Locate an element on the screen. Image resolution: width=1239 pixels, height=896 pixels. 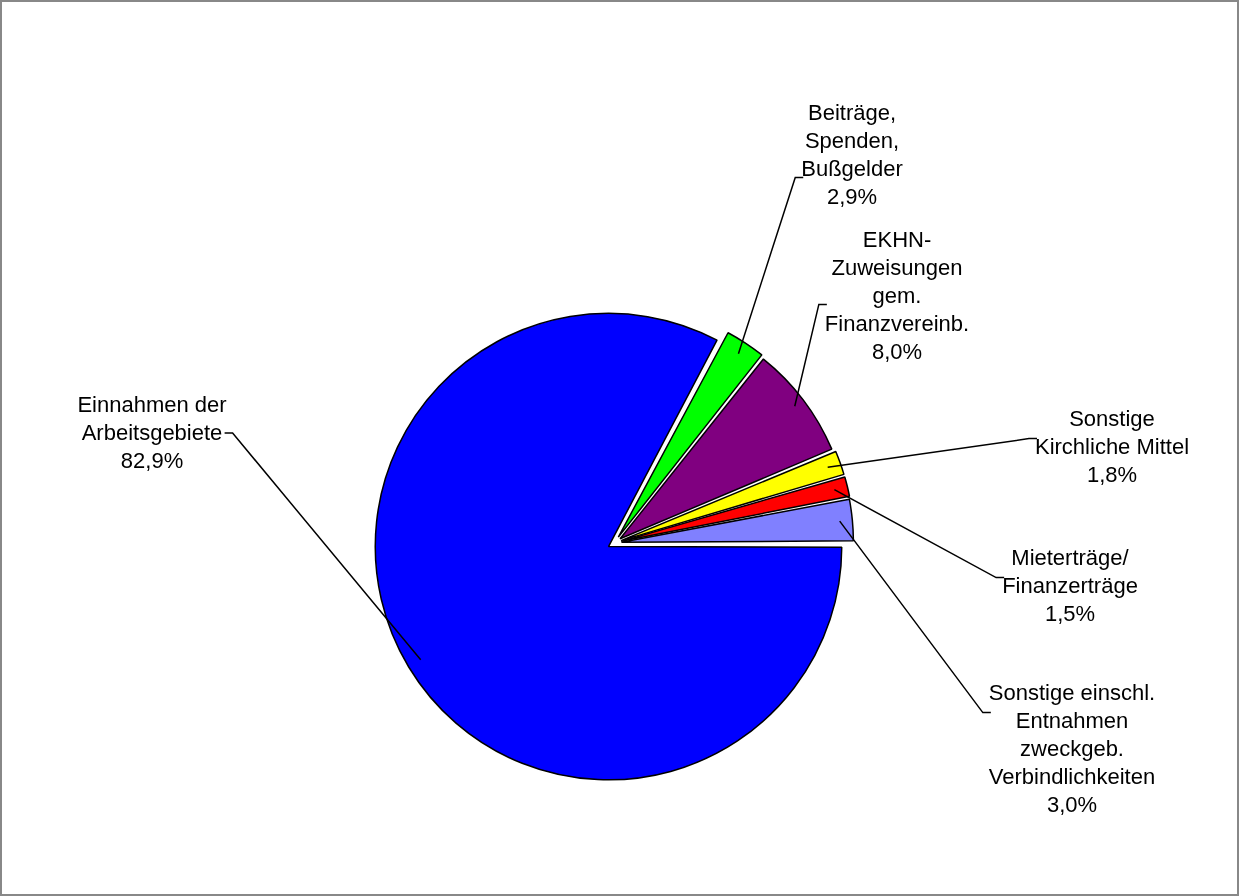
data-label: 3,0% is located at coordinates (1072, 804).